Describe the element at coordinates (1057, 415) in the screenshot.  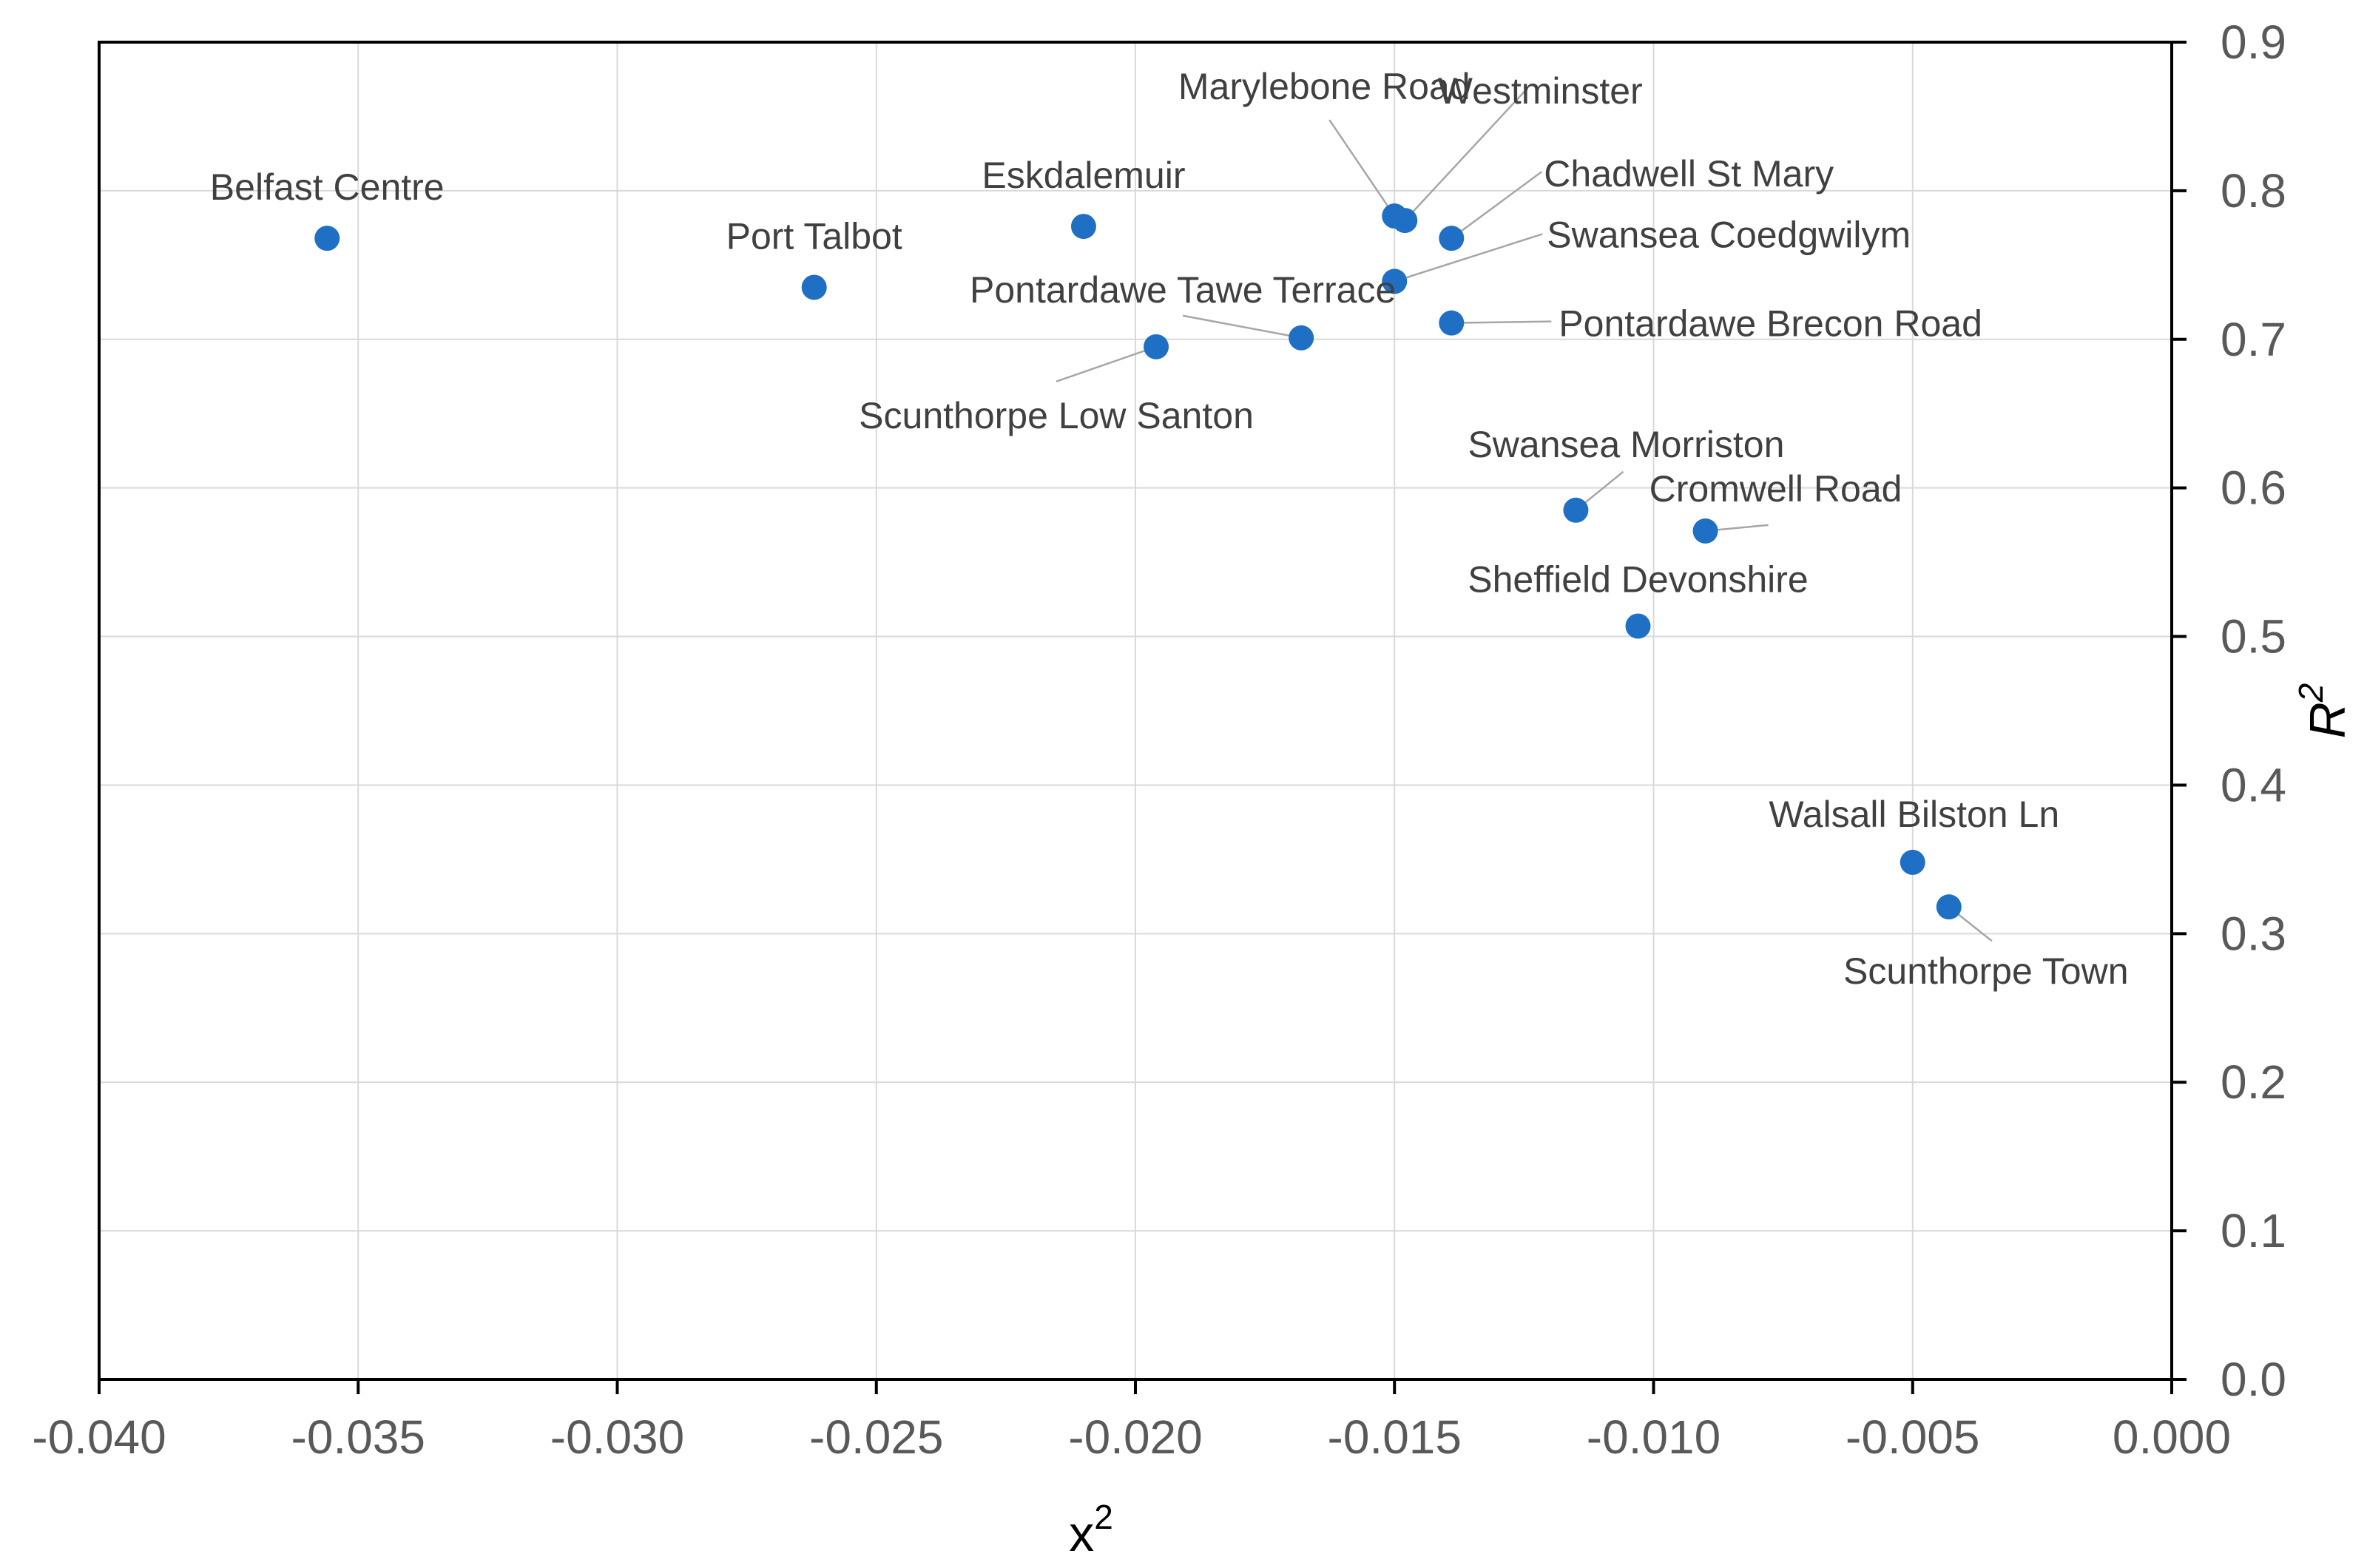
I see `label-scunthorpe-low-santon: Scunthorpe Low Santon` at that location.